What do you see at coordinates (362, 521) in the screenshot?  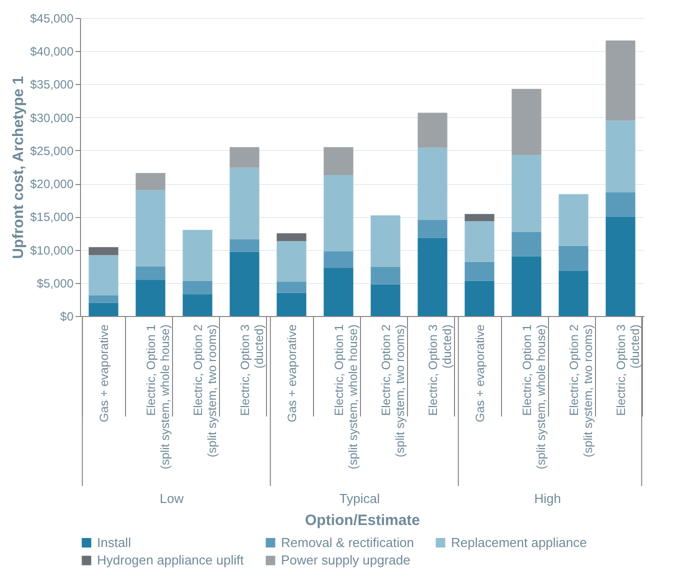 I see `x-axis-title: Option/Estimate` at bounding box center [362, 521].